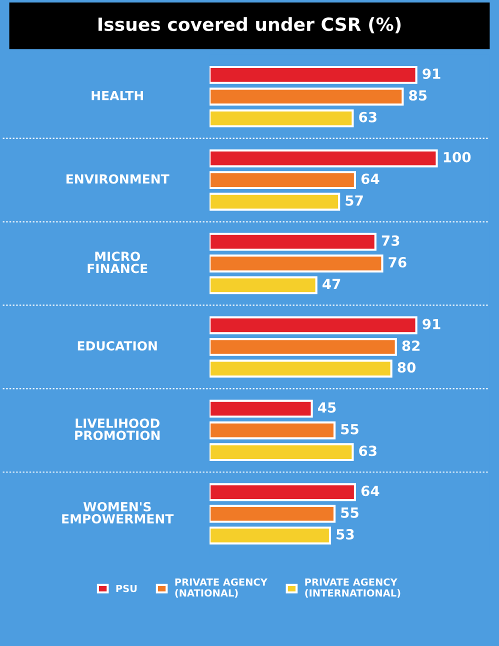 This screenshot has width=499, height=646. I want to click on data-label: 85, so click(418, 95).